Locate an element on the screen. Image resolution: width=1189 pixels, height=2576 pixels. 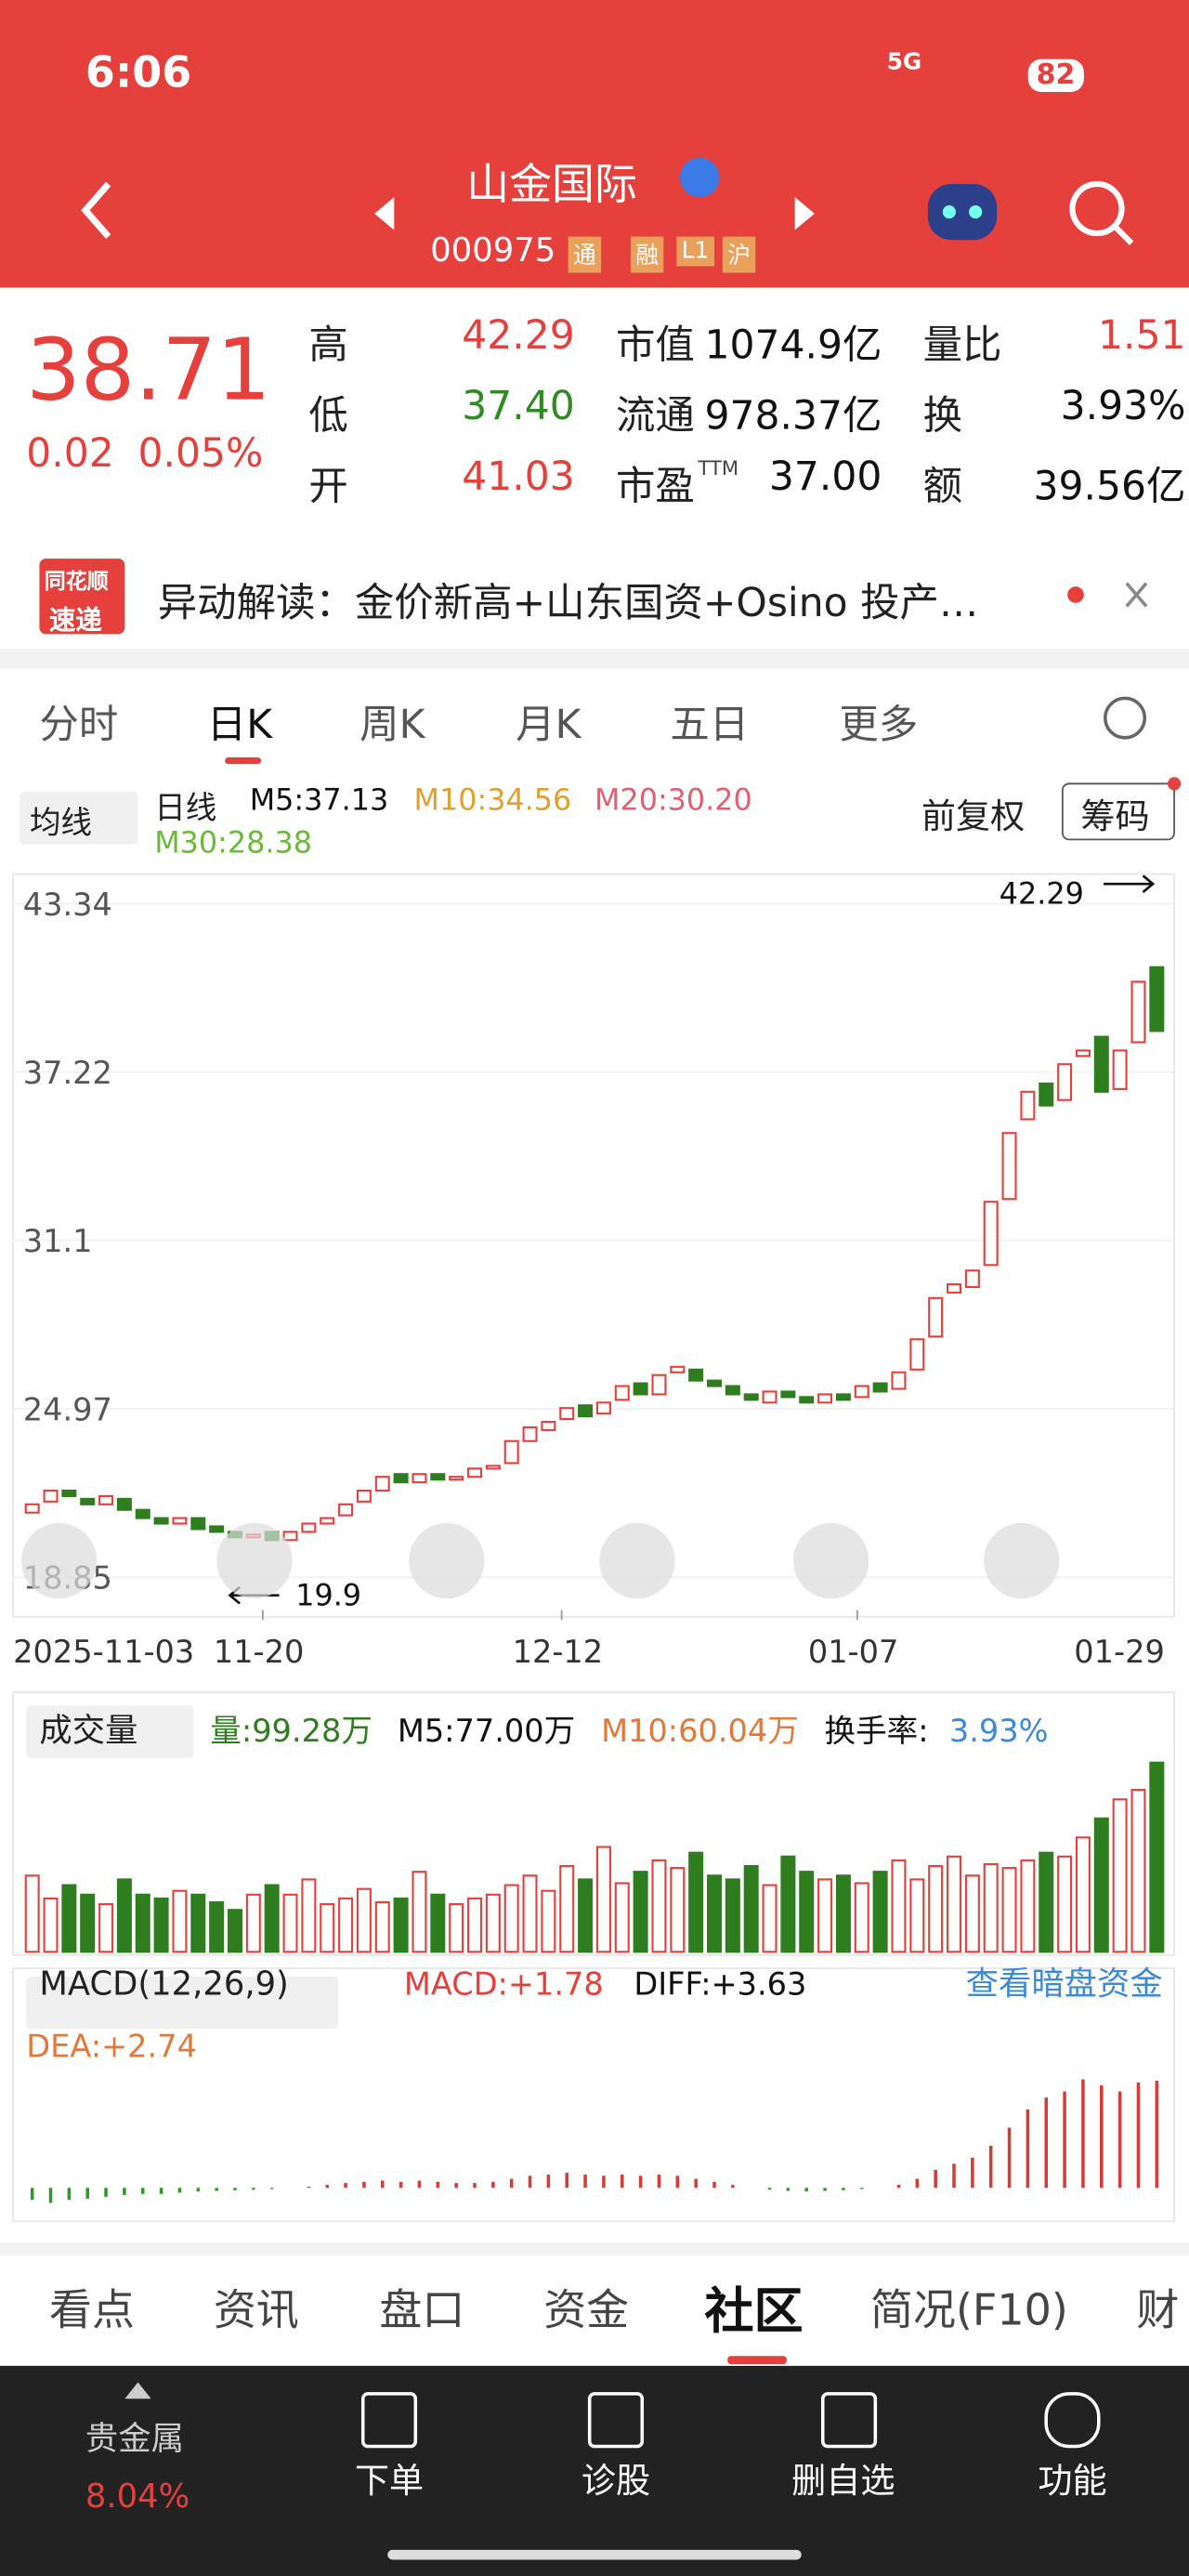
bottom-tab: 盘口 is located at coordinates (422, 2312).